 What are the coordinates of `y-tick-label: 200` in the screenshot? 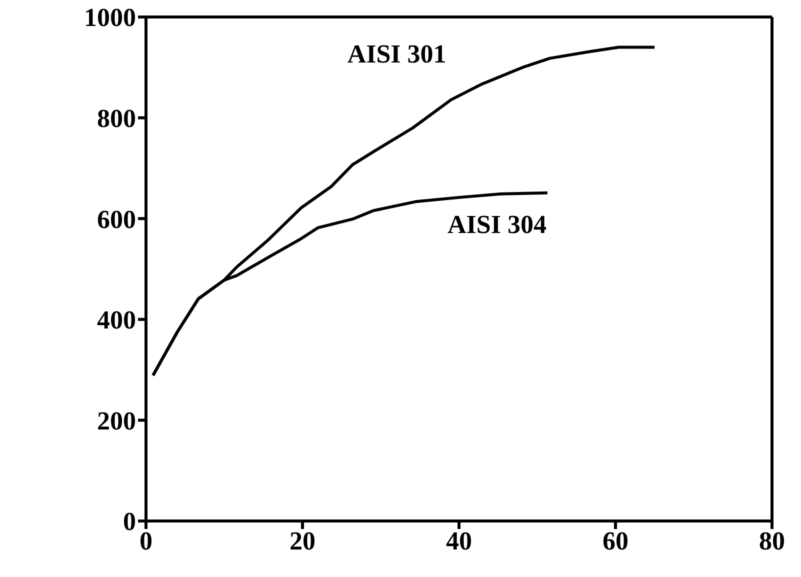 It's located at (116, 421).